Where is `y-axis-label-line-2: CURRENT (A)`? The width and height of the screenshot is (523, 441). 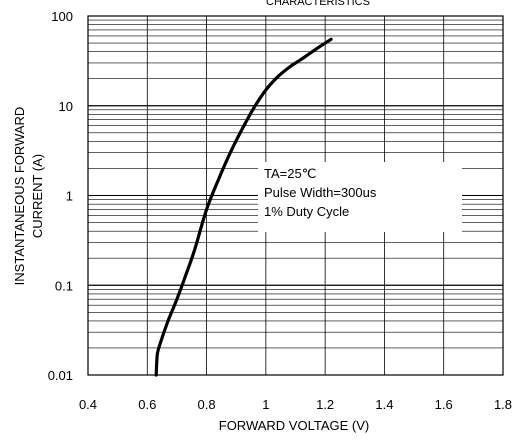 y-axis-label-line-2: CURRENT (A) is located at coordinates (37, 196).